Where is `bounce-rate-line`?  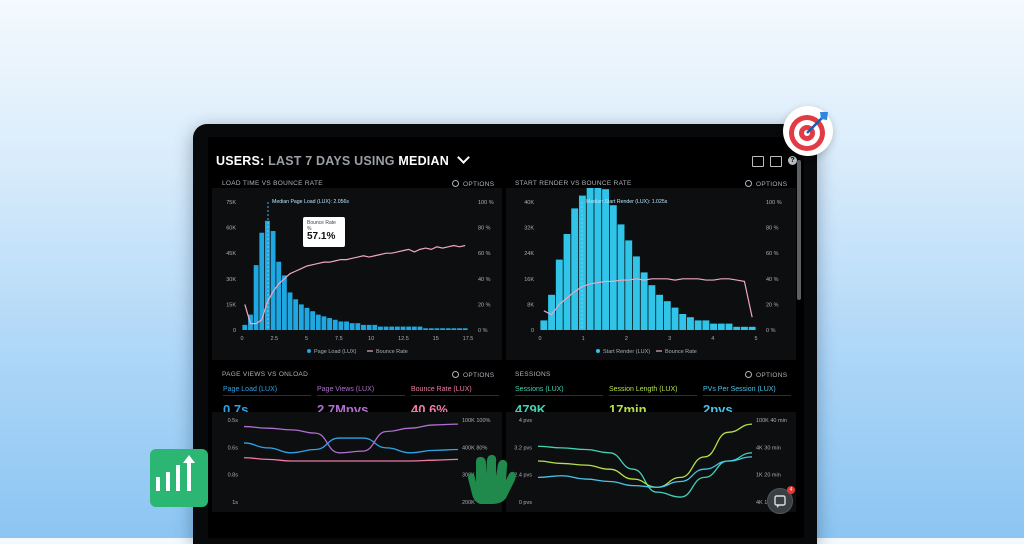
bounce-rate-line is located at coordinates (355, 284).